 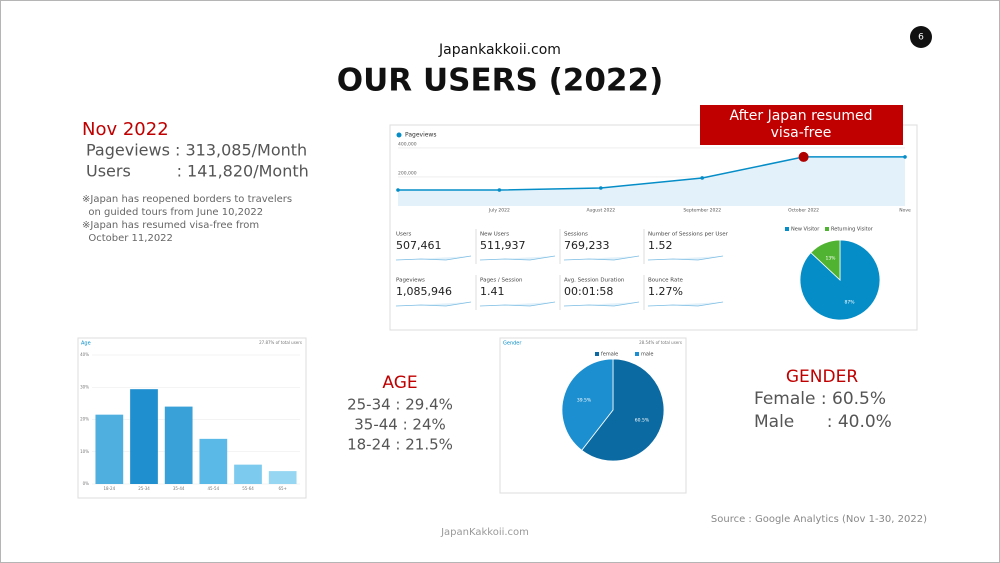 I want to click on x-tick-label: September 2022, so click(x=702, y=211).